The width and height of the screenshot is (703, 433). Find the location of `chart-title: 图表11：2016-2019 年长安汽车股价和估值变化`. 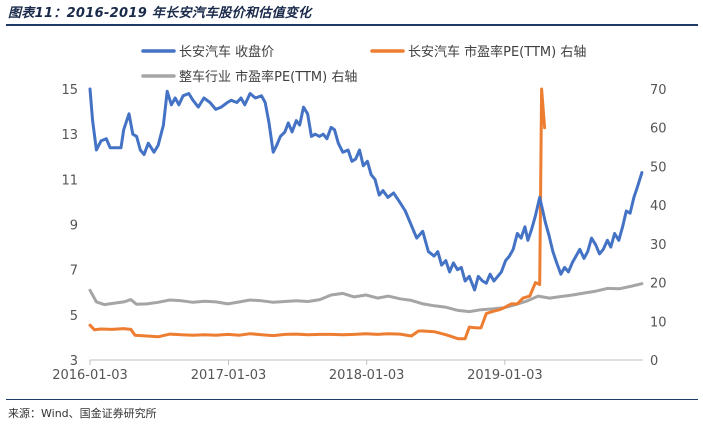

chart-title: 图表11：2016-2019 年长安汽车股价和估值变化 is located at coordinates (160, 13).